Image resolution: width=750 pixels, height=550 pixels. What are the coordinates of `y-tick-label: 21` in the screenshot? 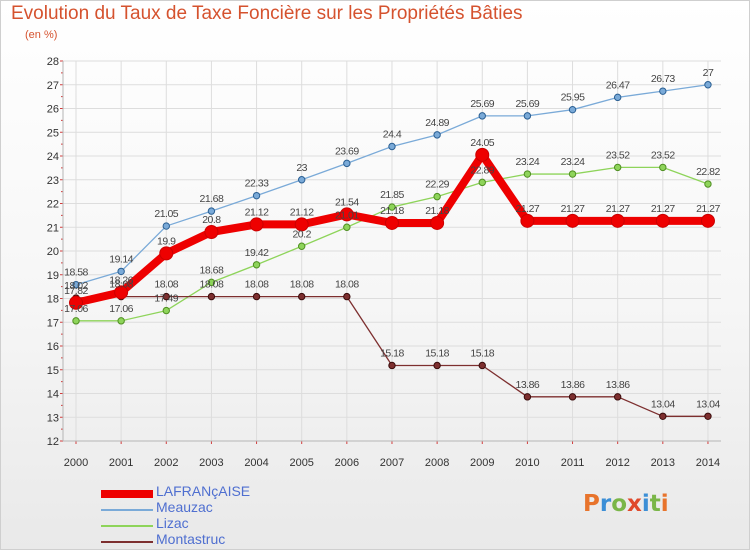 It's located at (53, 228).